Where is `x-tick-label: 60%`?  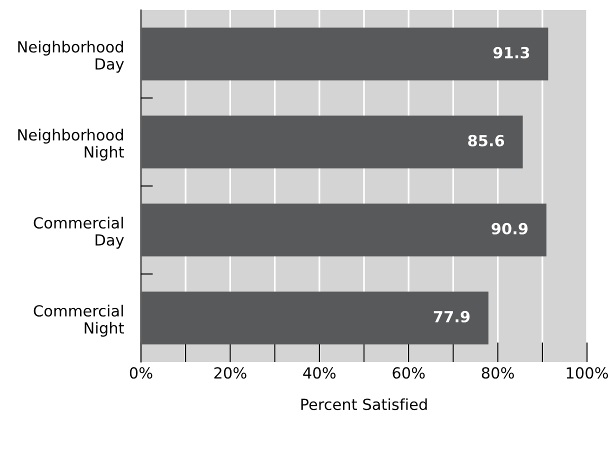 x-tick-label: 60% is located at coordinates (408, 373).